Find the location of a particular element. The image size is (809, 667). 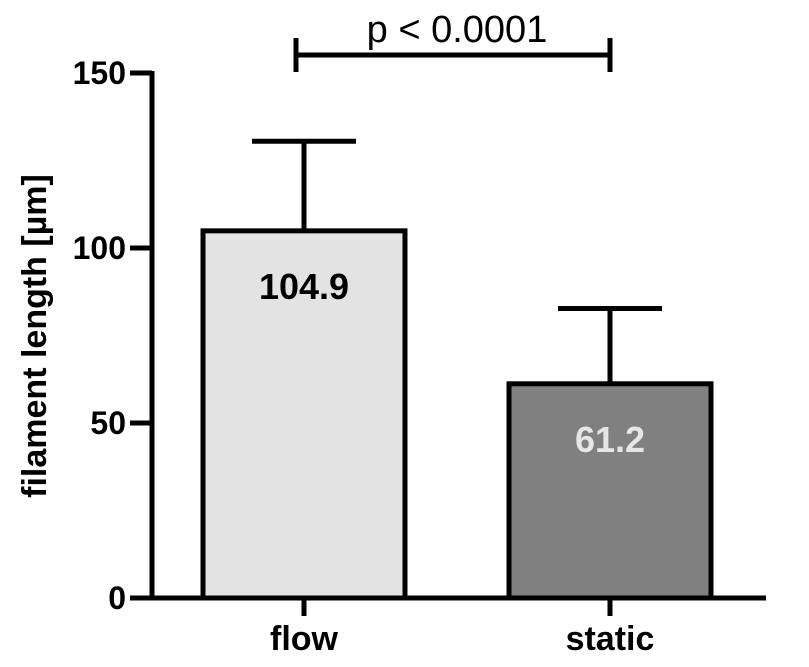

y-tick-label: 50 is located at coordinates (108, 423).